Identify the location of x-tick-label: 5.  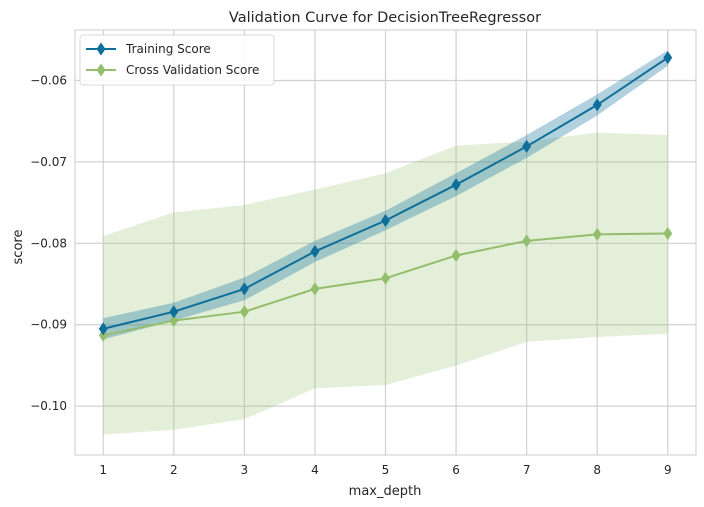
(386, 470).